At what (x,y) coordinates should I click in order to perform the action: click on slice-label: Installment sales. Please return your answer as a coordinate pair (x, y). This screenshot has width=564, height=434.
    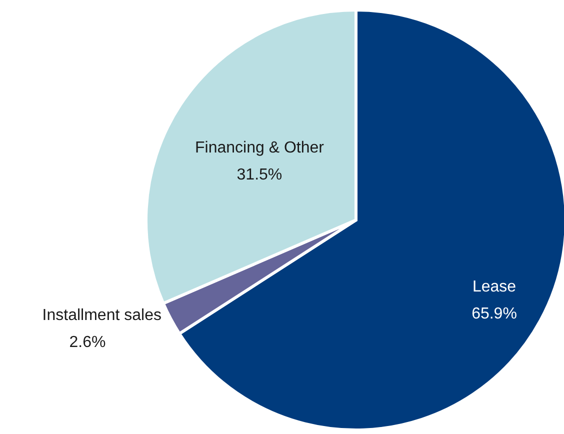
    Looking at the image, I should click on (102, 315).